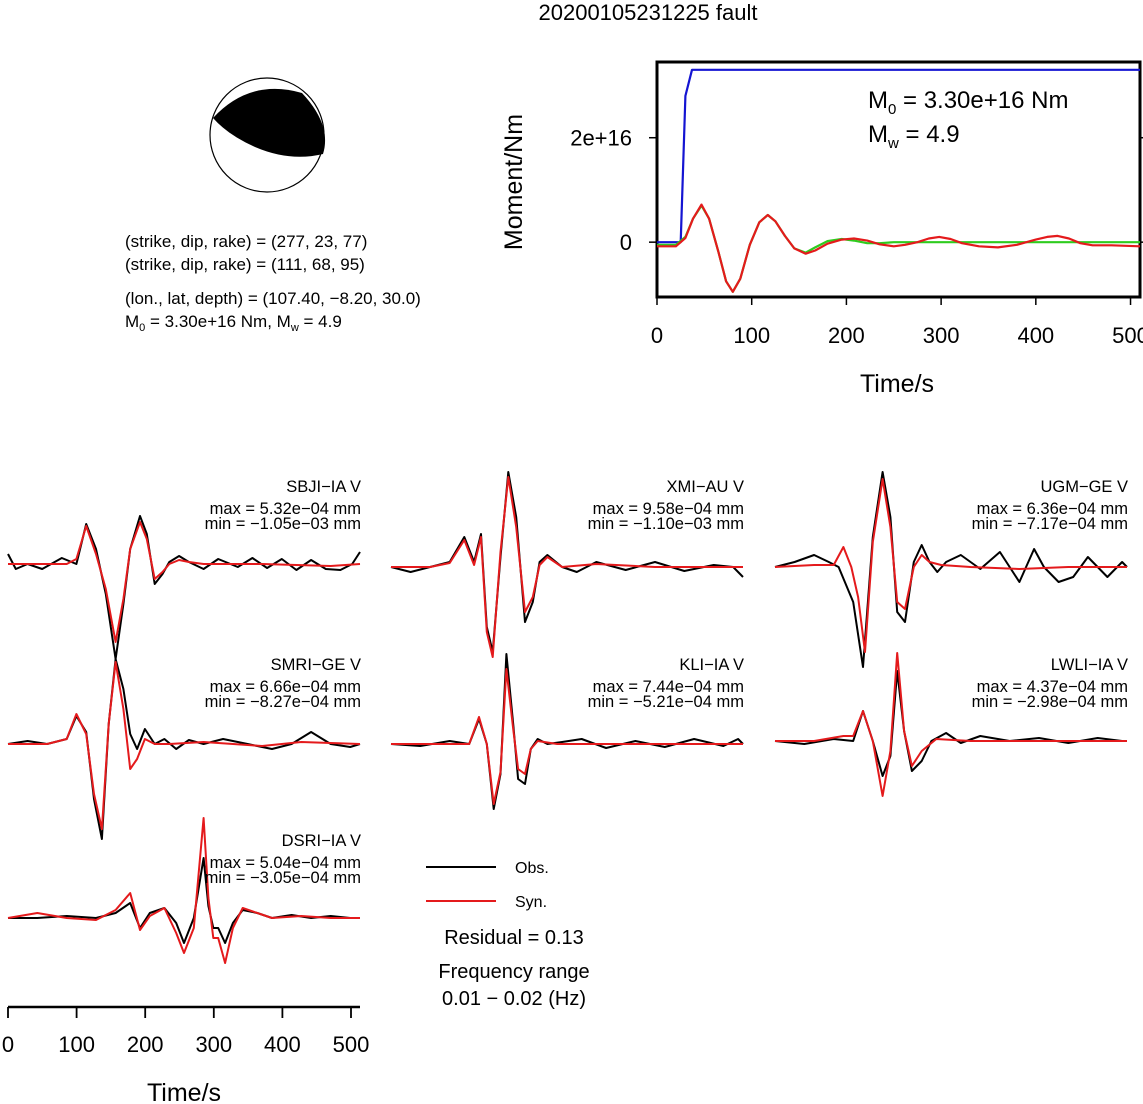 This screenshot has width=1143, height=1104. Describe the element at coordinates (657, 335) in the screenshot. I see `moment-x-tick-label: 0` at that location.